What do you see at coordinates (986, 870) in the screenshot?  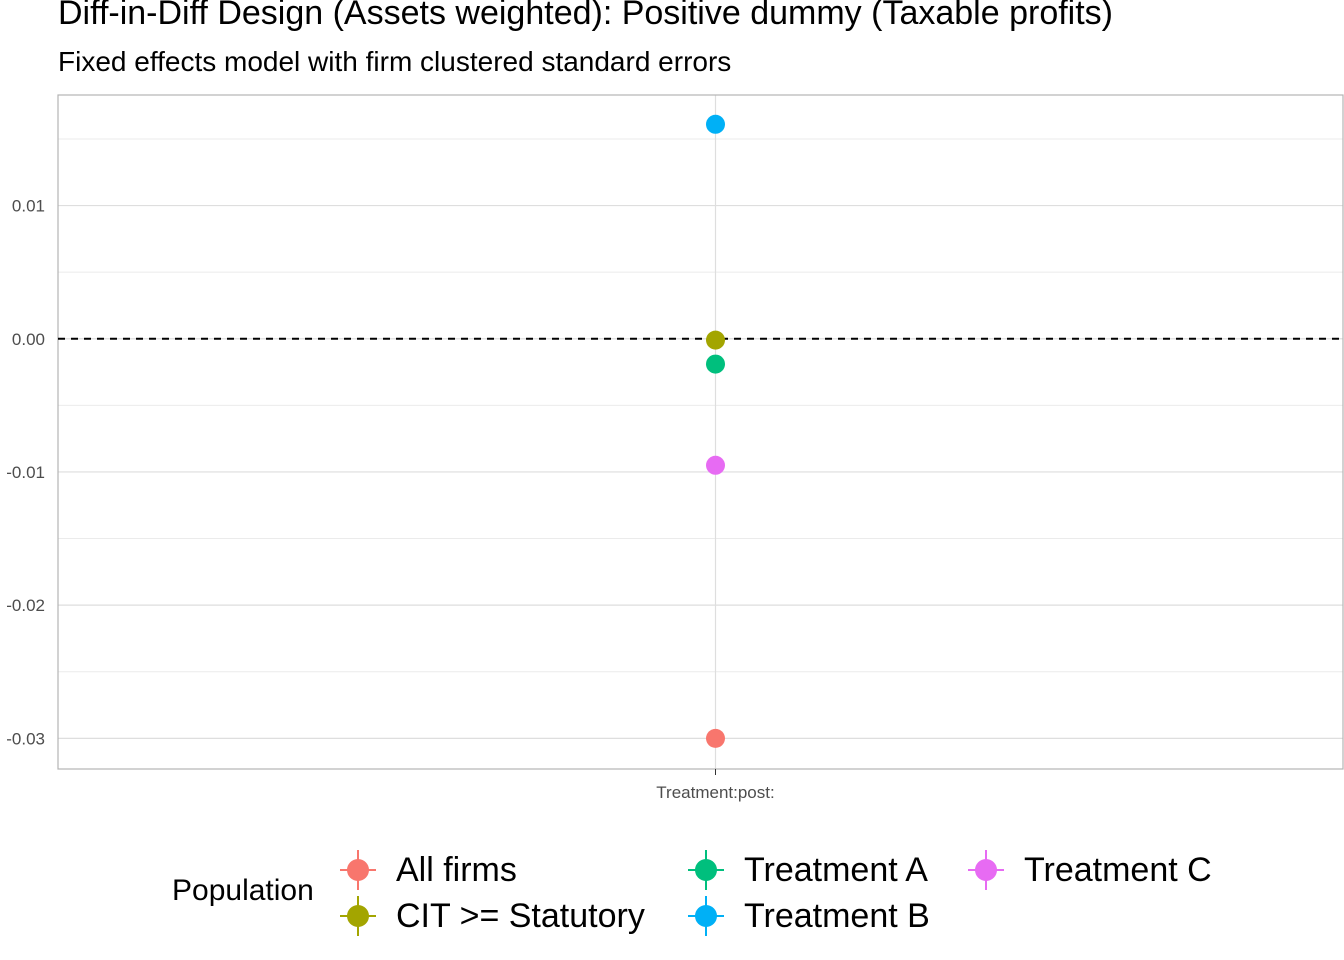 I see `legend-key-treatment-c` at bounding box center [986, 870].